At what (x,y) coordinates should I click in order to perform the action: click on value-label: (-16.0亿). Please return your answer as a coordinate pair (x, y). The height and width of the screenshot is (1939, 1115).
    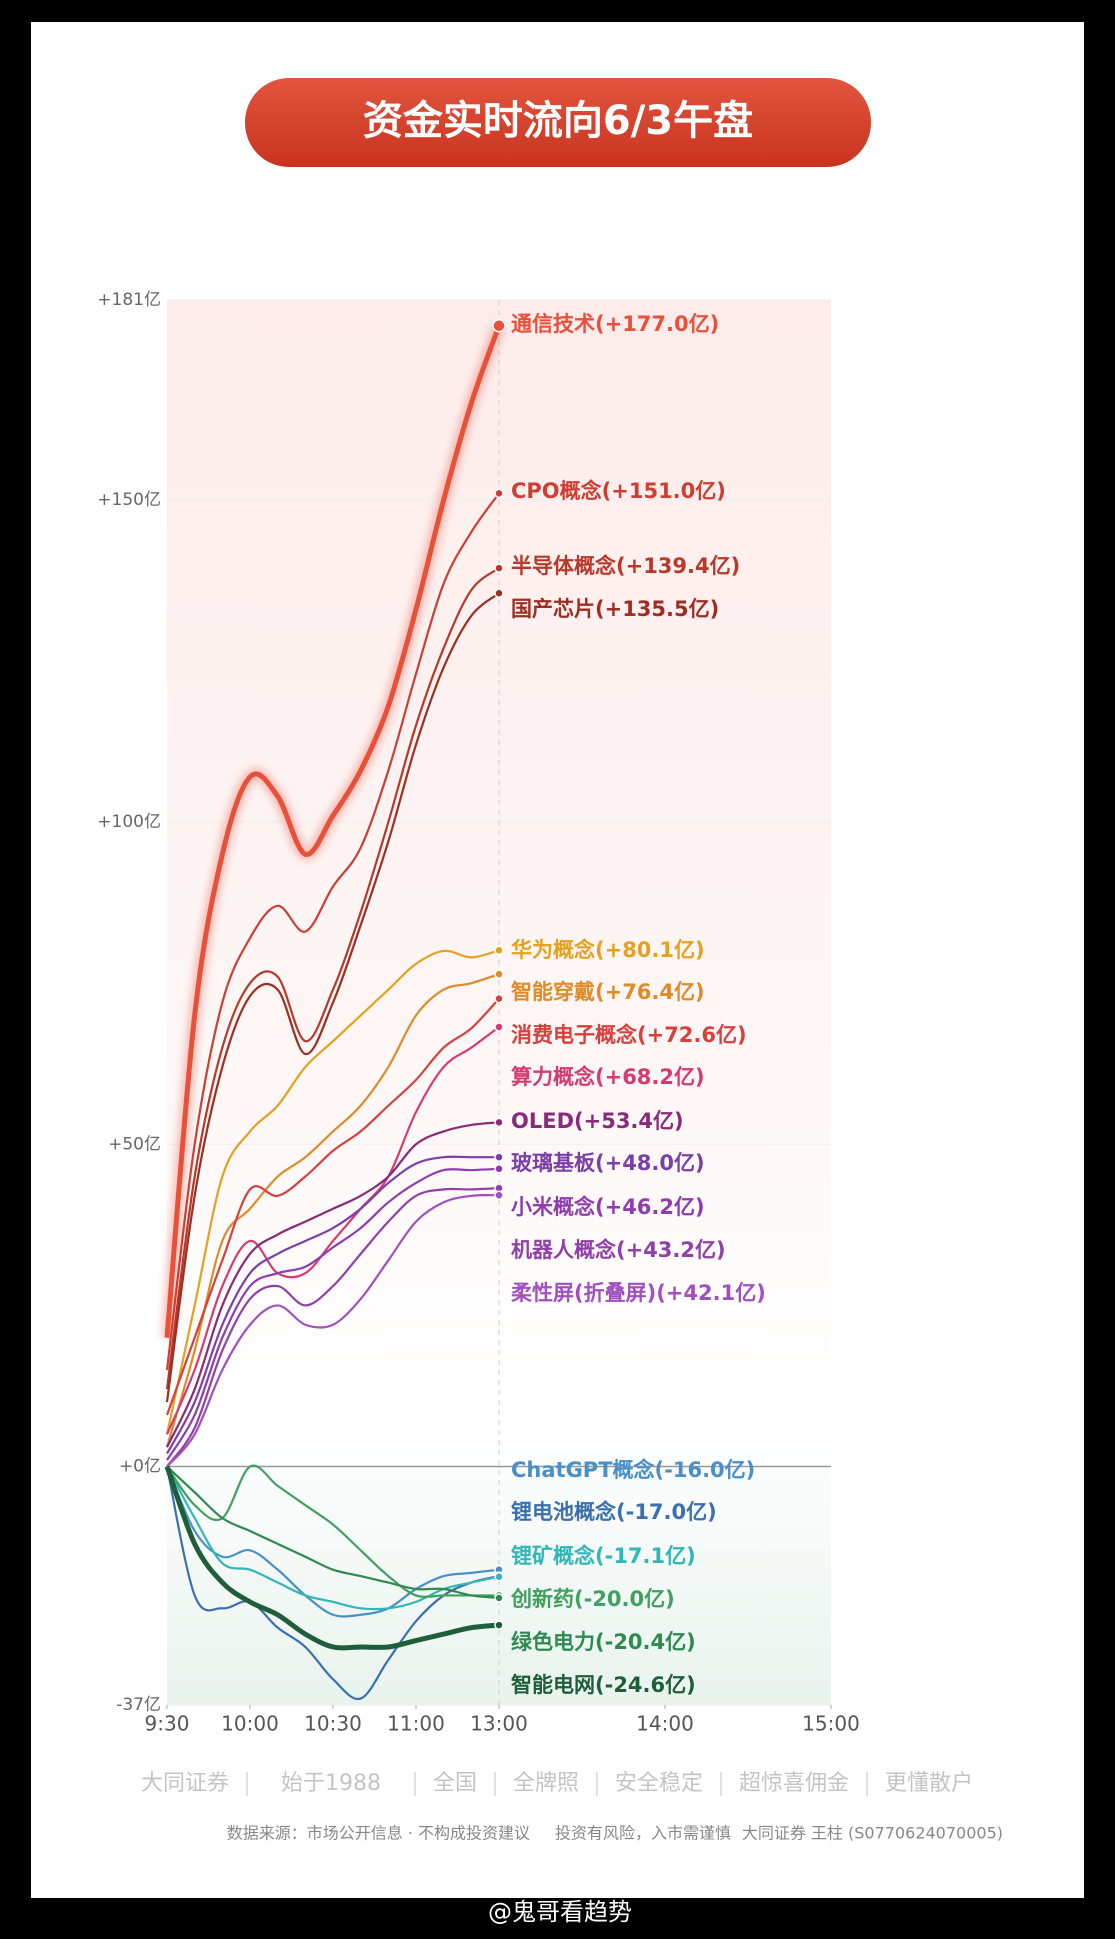
    Looking at the image, I should click on (705, 1470).